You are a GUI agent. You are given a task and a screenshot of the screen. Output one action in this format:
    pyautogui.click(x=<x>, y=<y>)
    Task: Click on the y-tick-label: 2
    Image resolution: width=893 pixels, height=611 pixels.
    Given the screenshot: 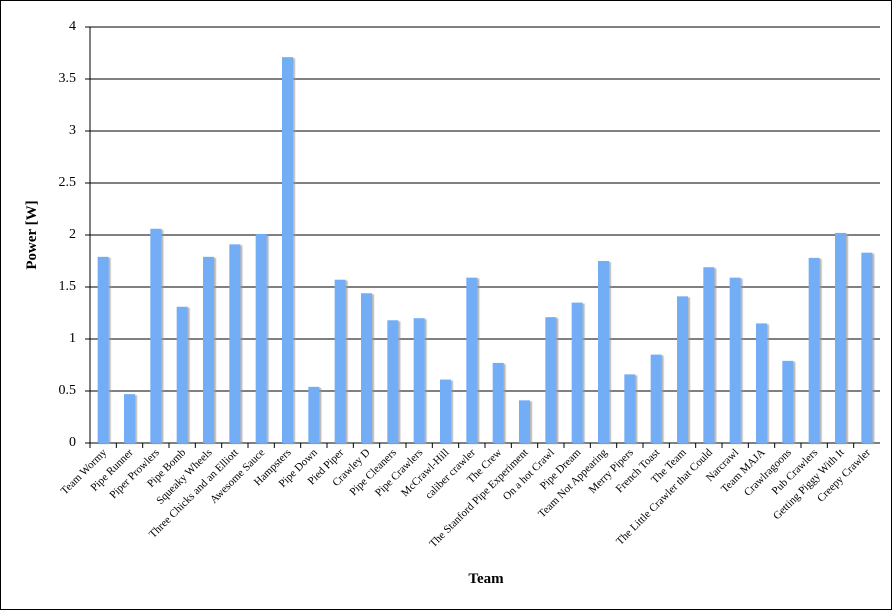 What is the action you would take?
    pyautogui.click(x=72, y=234)
    